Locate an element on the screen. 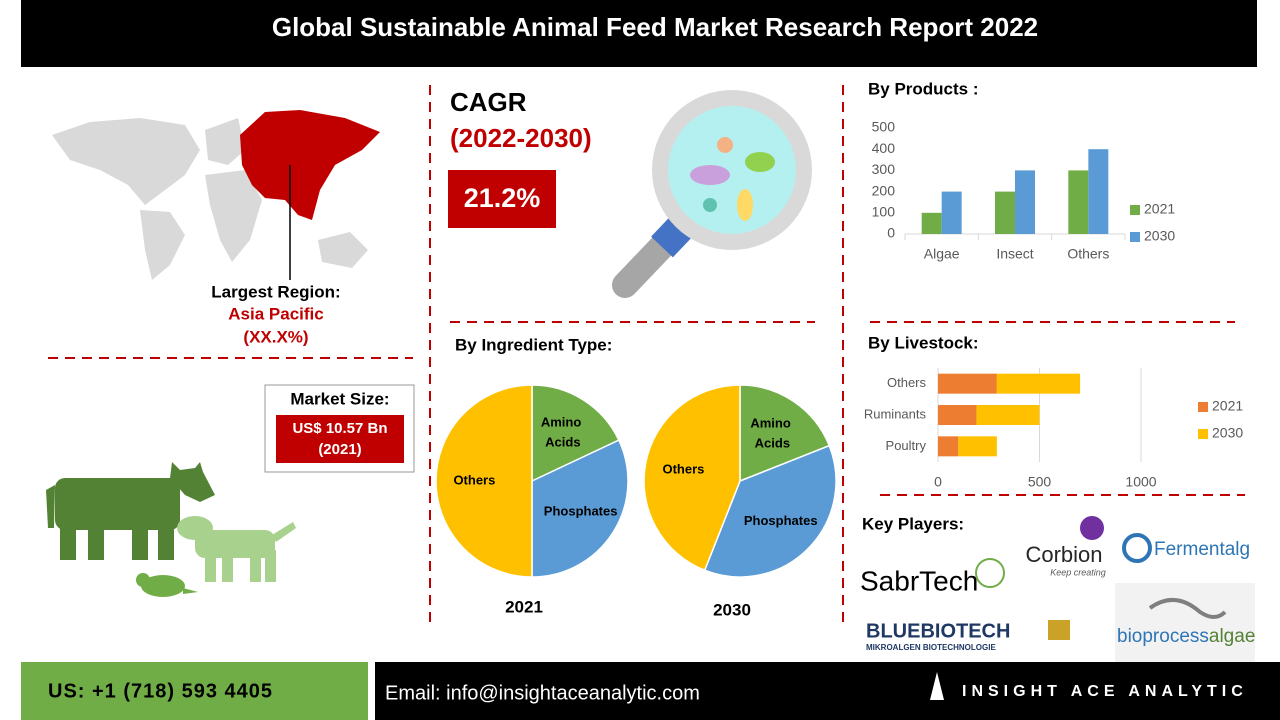  cagr-value: 21.2% is located at coordinates (502, 198).